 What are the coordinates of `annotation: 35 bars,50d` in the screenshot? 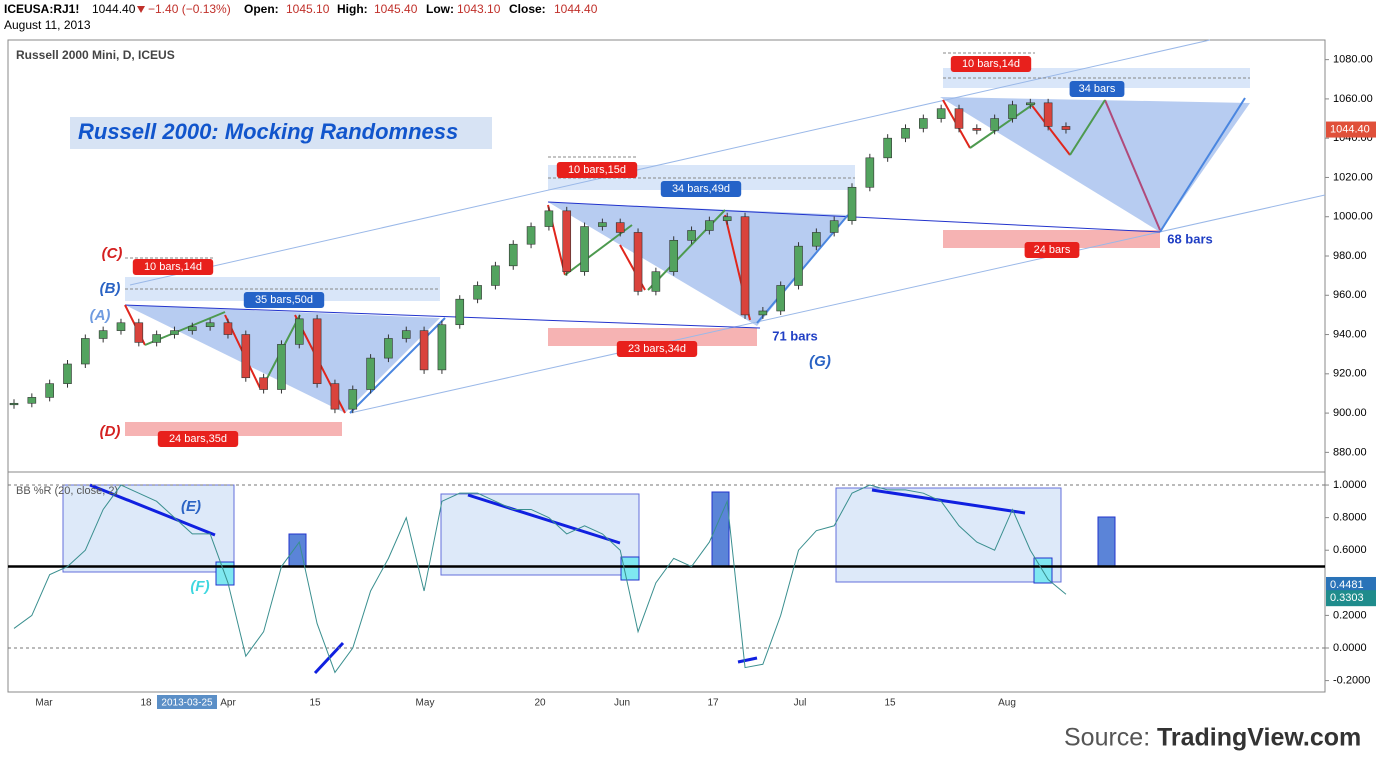 It's located at (284, 300).